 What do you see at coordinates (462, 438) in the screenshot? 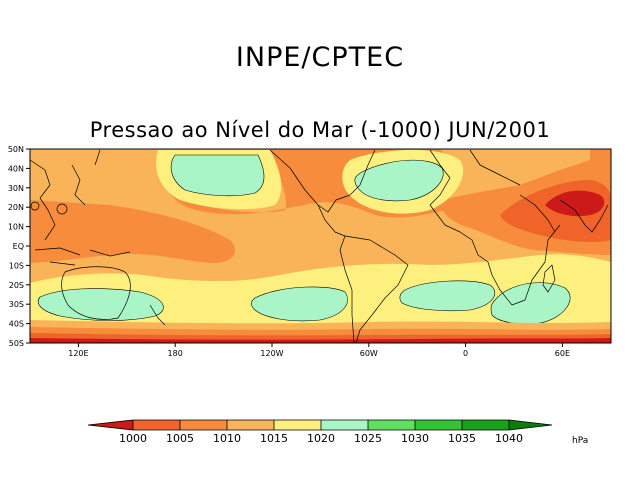
I see `colorbar-label: 1035` at bounding box center [462, 438].